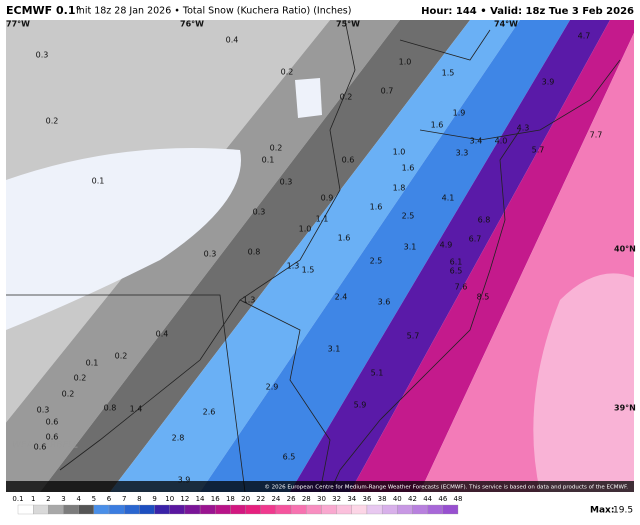 The image size is (640, 525). Describe the element at coordinates (448, 198) in the screenshot. I see `snow-amount: 4.1` at that location.